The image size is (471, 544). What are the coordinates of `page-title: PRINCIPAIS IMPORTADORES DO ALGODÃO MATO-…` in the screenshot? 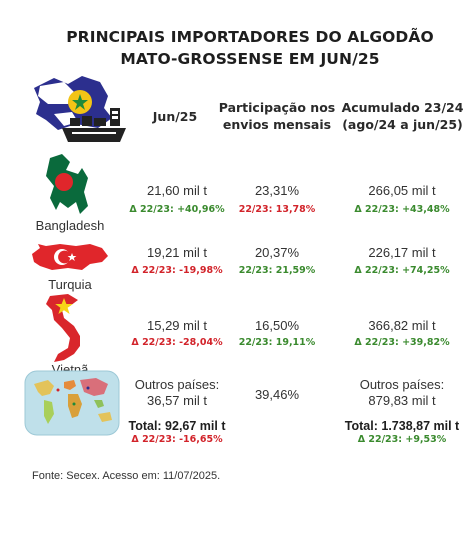 It's located at (250, 48).